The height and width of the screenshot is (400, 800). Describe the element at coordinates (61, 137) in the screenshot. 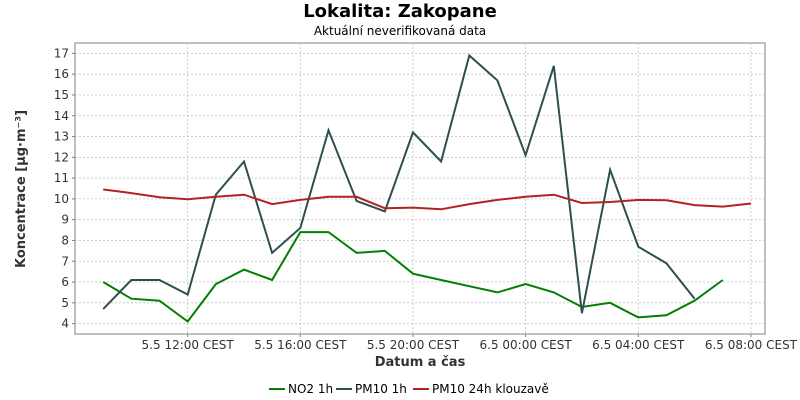

I see `y-tick-label: 13` at that location.